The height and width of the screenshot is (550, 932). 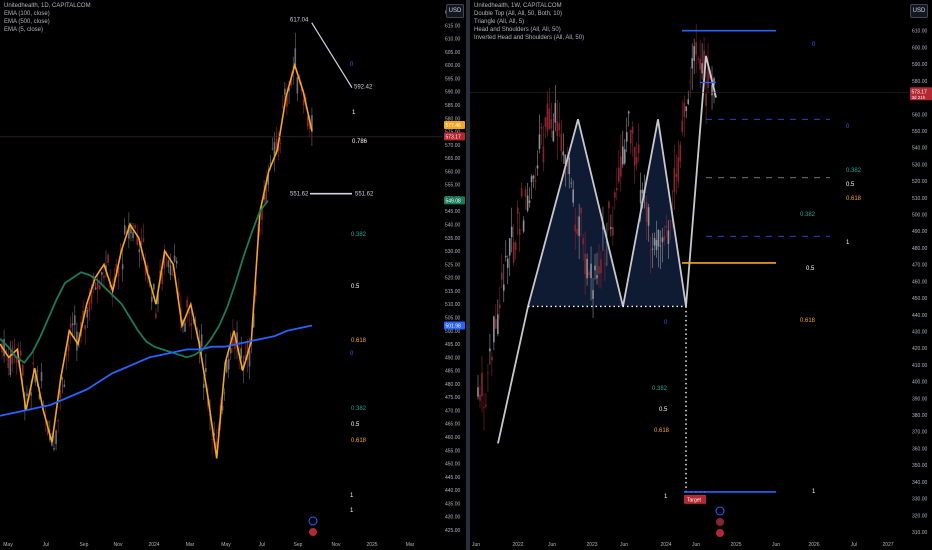 I want to click on left-legend-ema500: EMA (500, close), so click(x=27, y=22).